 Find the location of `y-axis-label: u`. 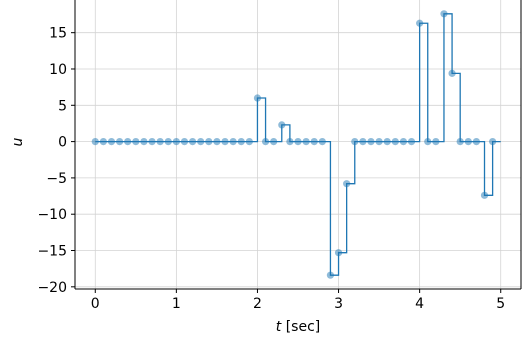

y-axis-label: u is located at coordinates (18, 141).